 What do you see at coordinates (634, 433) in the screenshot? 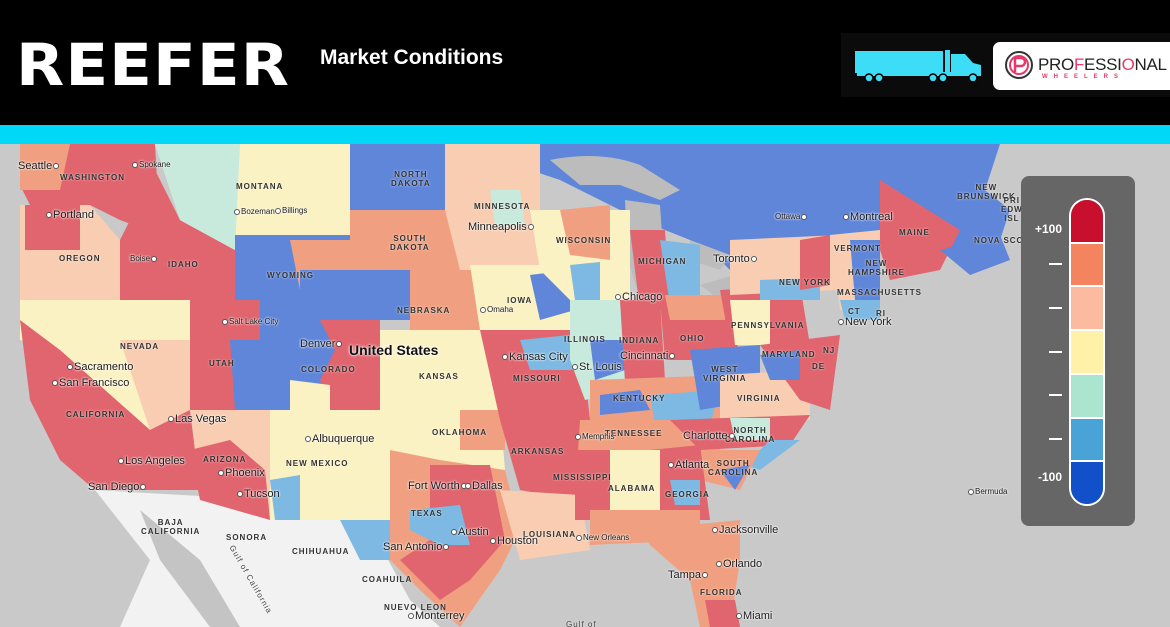
I see `region-label: TENNESSEE` at bounding box center [634, 433].